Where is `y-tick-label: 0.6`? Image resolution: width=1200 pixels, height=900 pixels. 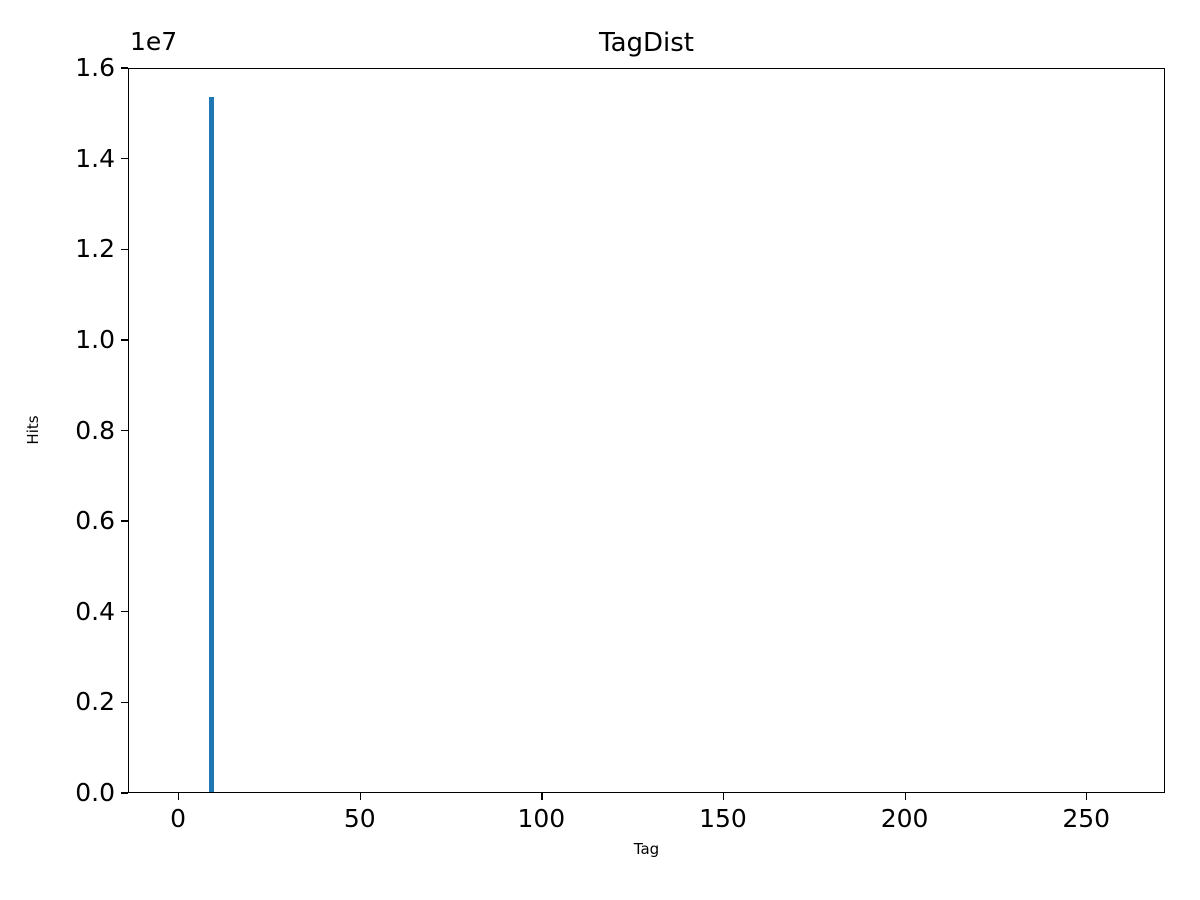 y-tick-label: 0.6 is located at coordinates (95, 521).